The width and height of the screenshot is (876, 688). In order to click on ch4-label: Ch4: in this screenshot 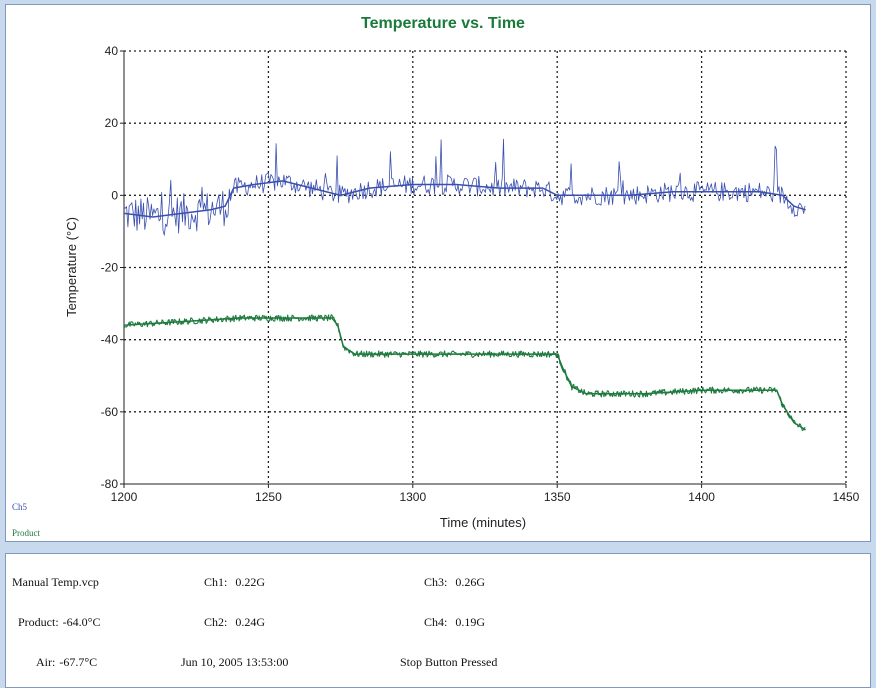, I will do `click(436, 622)`.